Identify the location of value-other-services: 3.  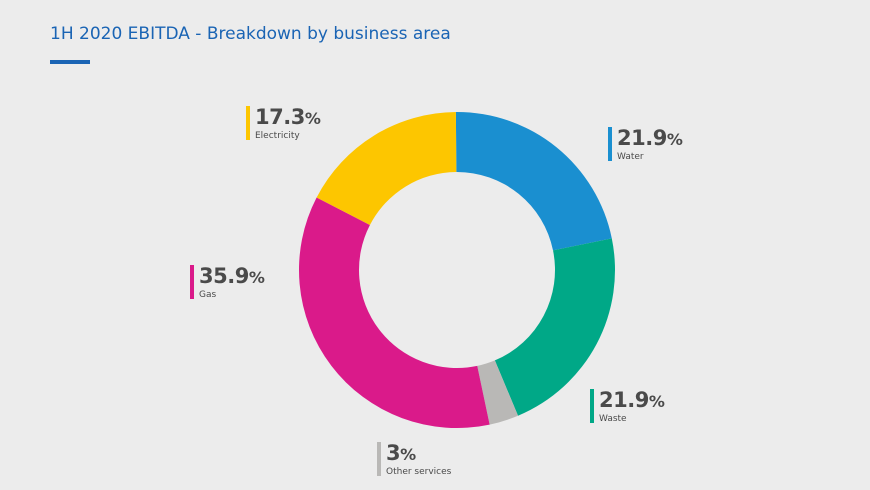
(393, 453).